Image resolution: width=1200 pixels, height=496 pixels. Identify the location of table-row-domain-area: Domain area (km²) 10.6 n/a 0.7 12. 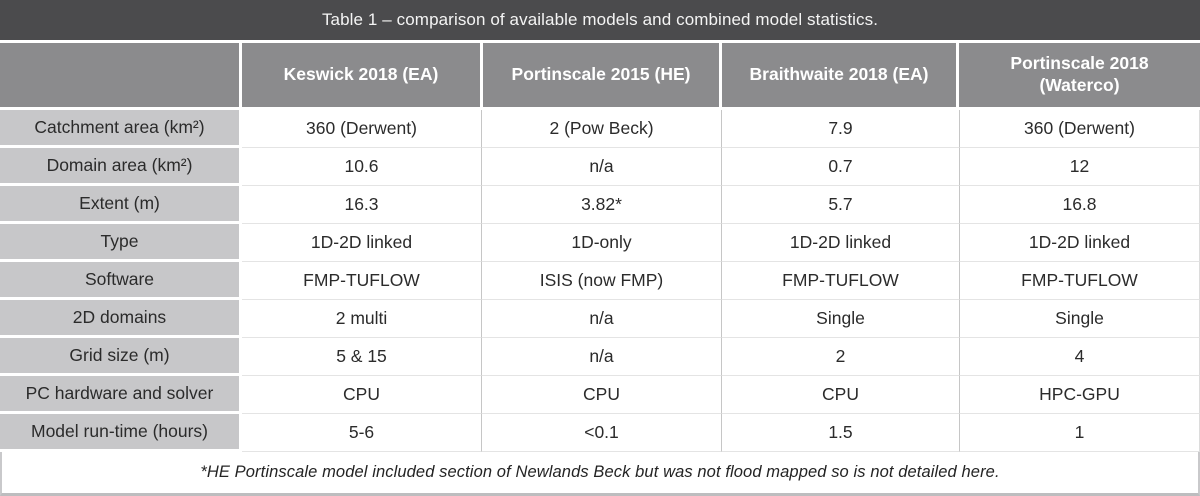
(600, 167).